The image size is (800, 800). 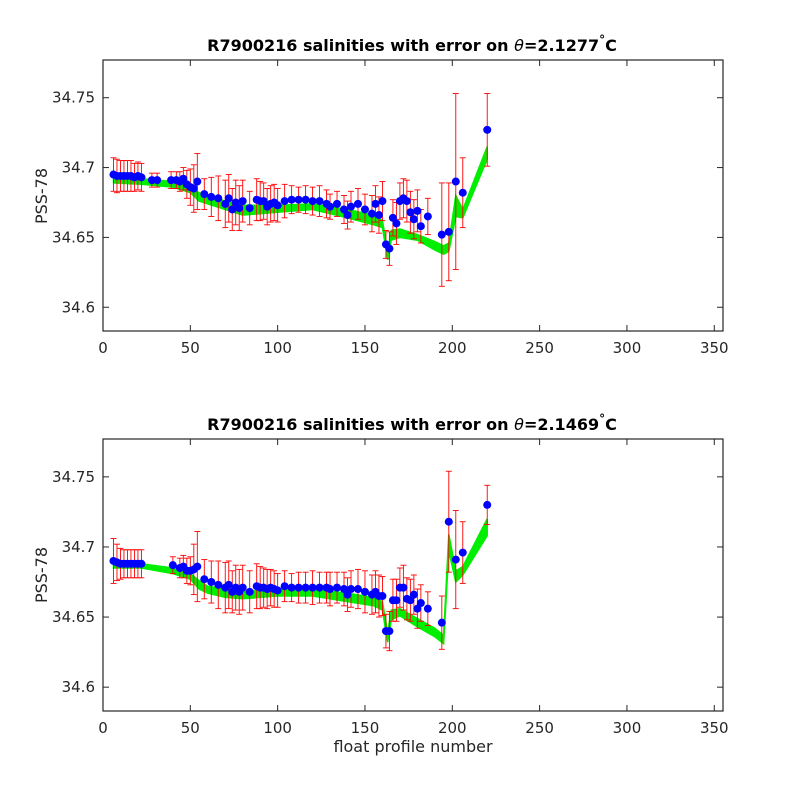 What do you see at coordinates (103, 348) in the screenshot?
I see `top-x-tick-label: 0` at bounding box center [103, 348].